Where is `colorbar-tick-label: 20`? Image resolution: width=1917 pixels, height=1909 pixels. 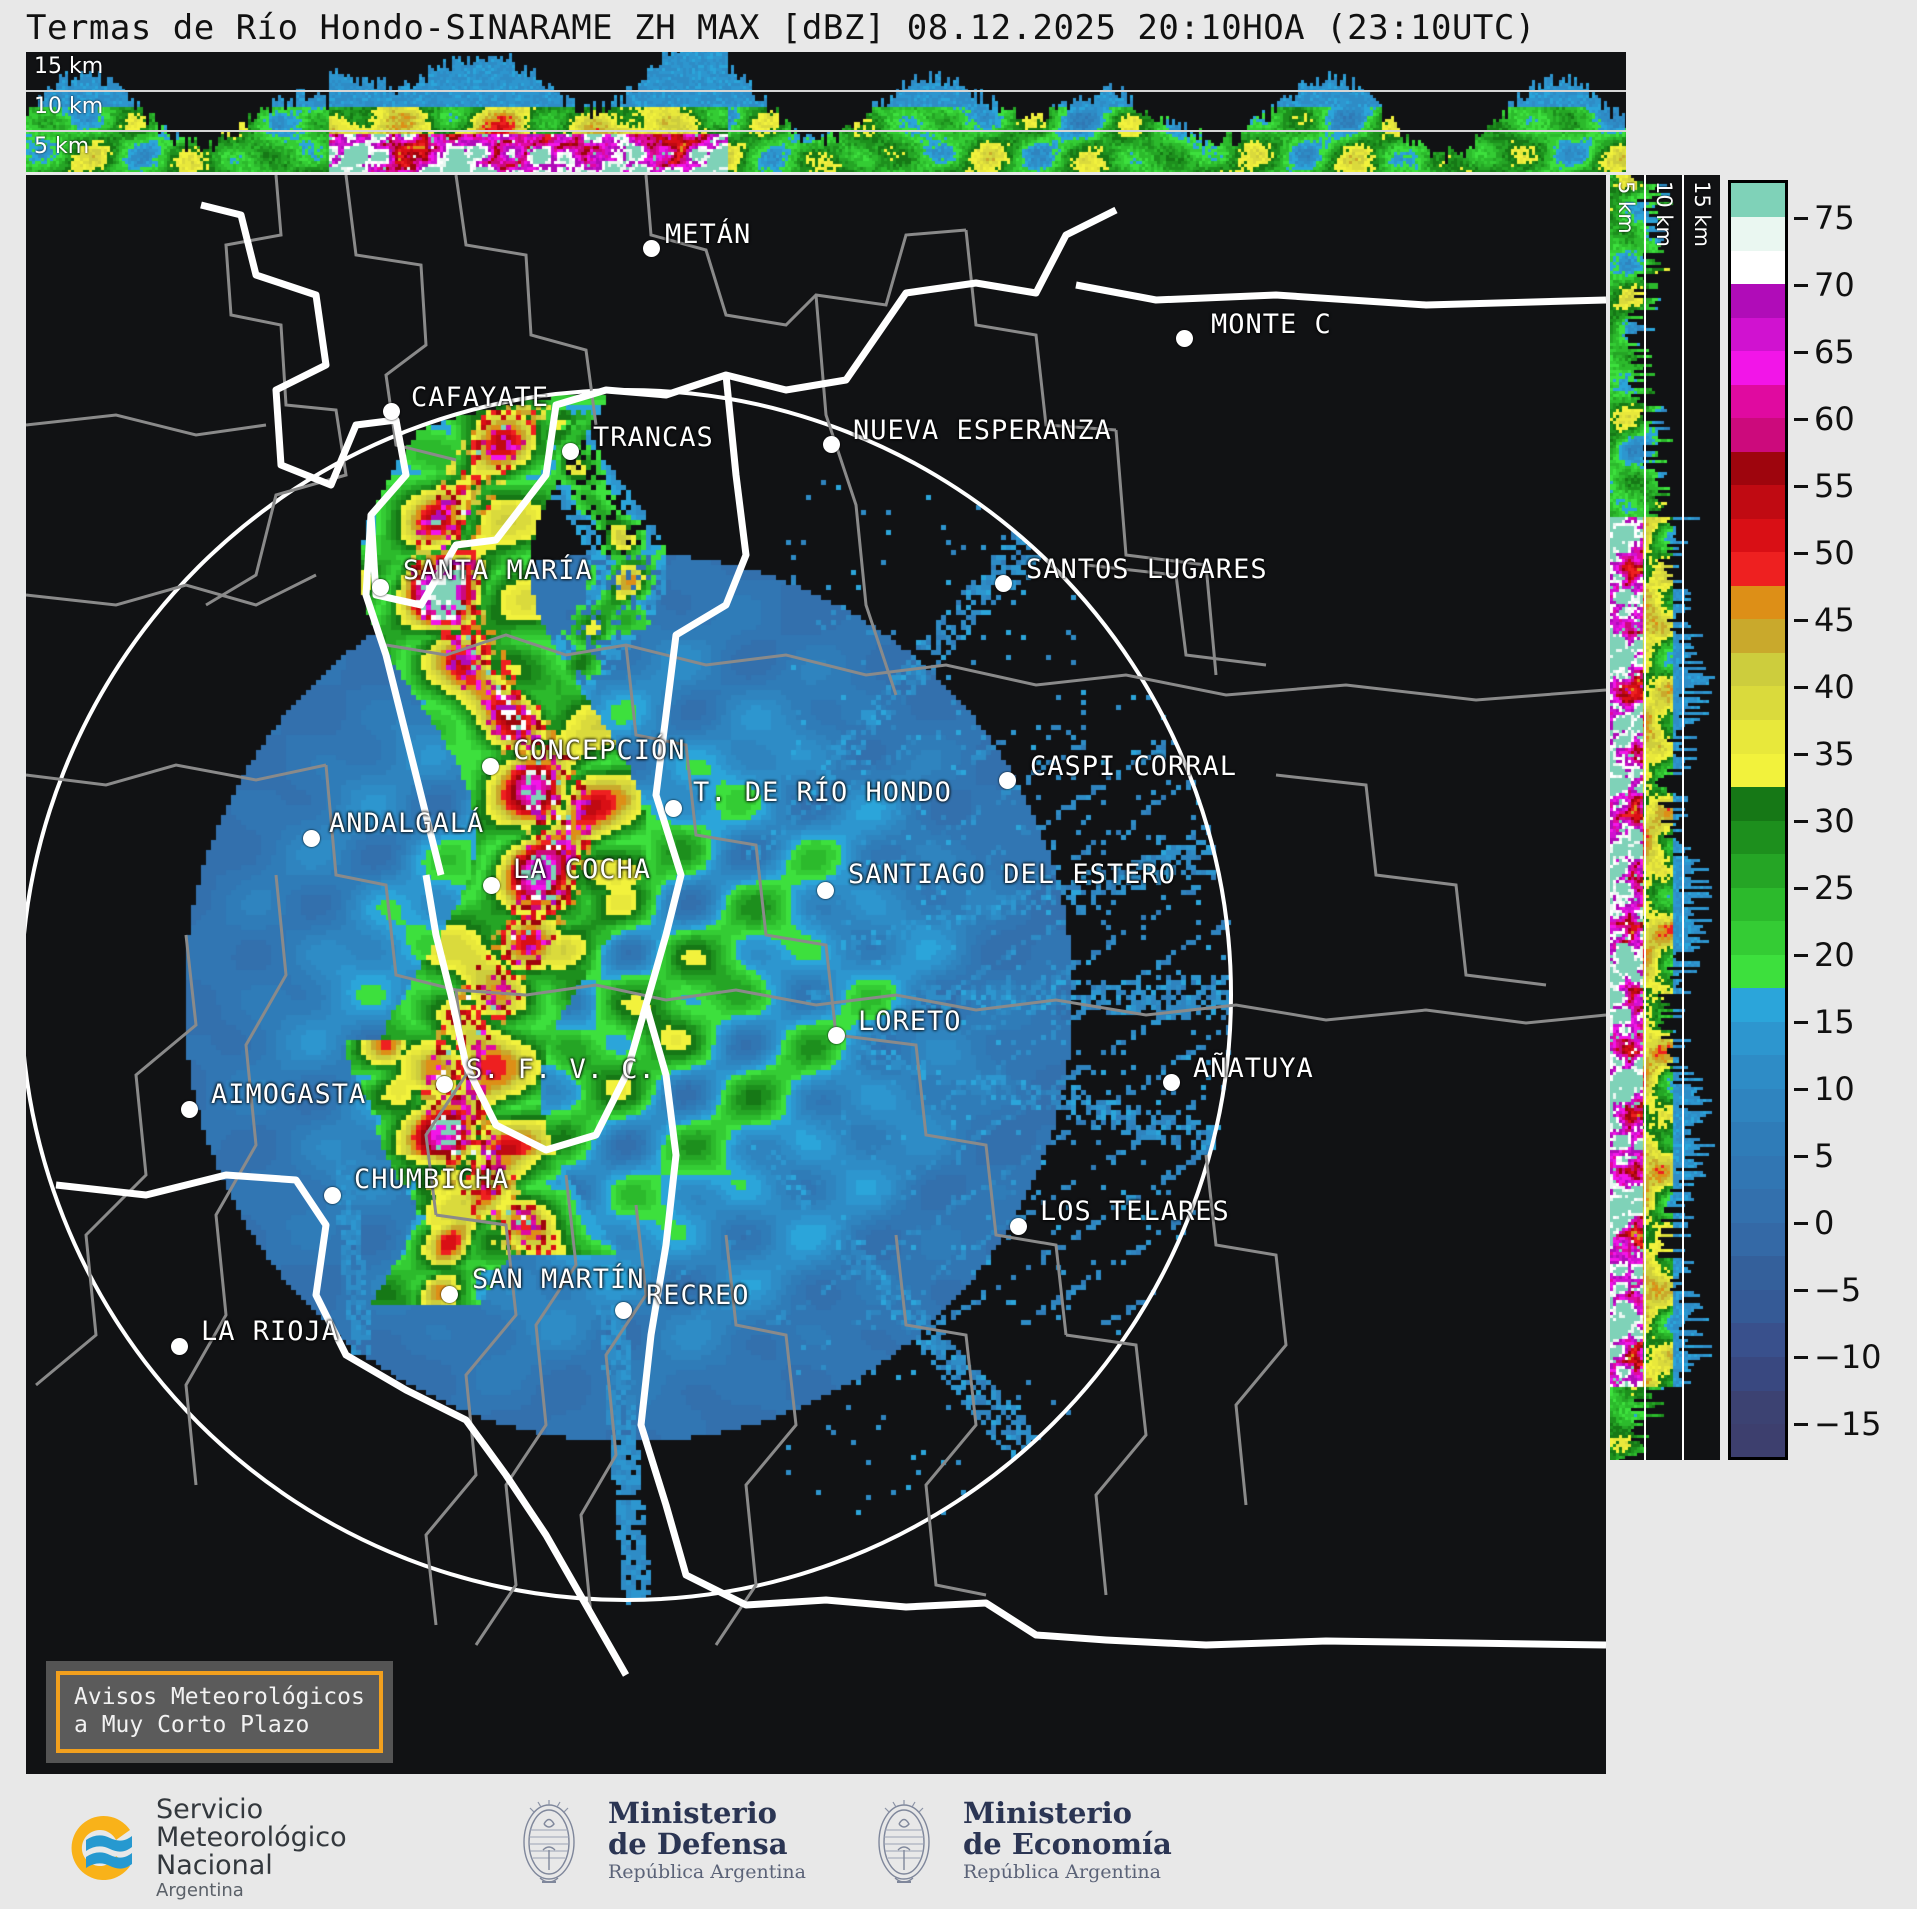
colorbar-tick-label: 20 is located at coordinates (1834, 955).